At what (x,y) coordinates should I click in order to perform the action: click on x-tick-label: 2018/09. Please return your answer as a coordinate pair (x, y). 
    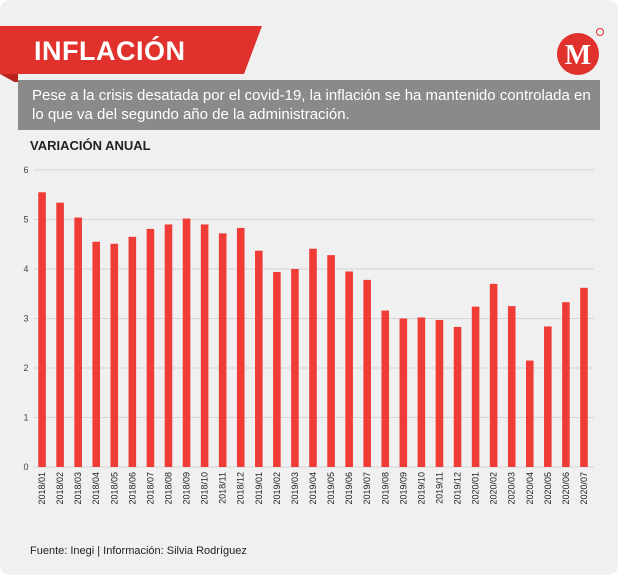
    Looking at the image, I should click on (187, 488).